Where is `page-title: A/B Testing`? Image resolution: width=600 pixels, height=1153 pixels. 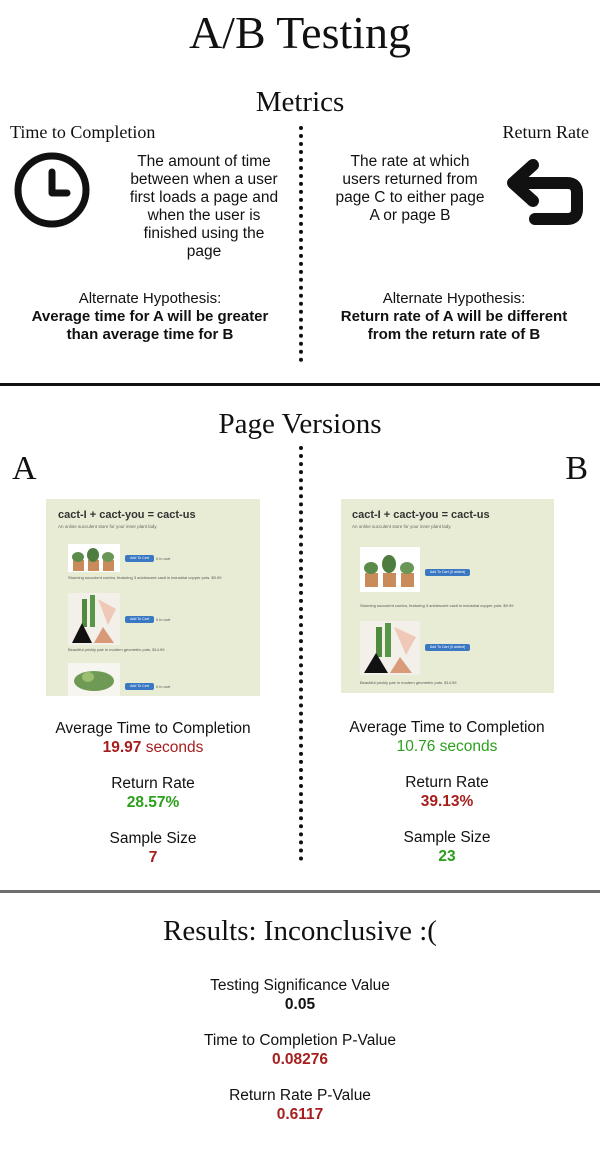 page-title: A/B Testing is located at coordinates (300, 32).